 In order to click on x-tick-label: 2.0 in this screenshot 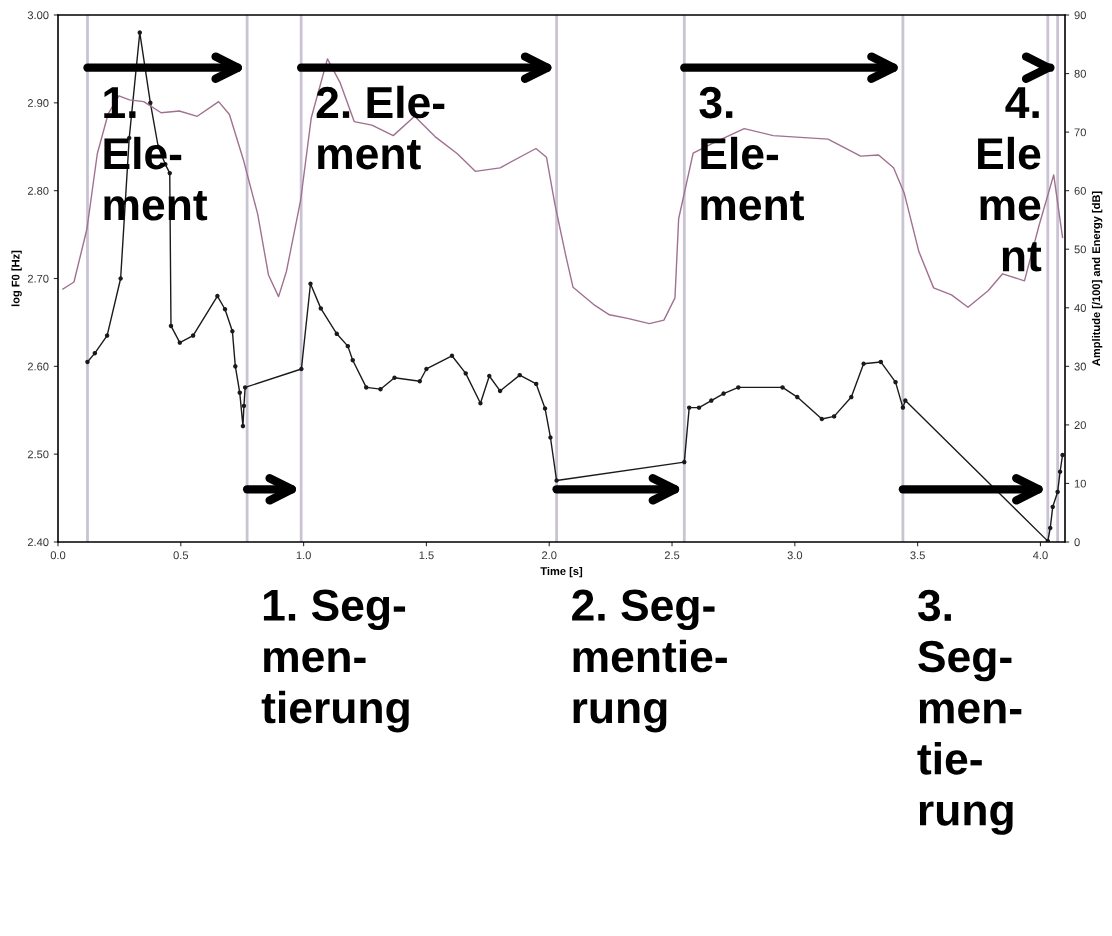, I will do `click(549, 555)`.